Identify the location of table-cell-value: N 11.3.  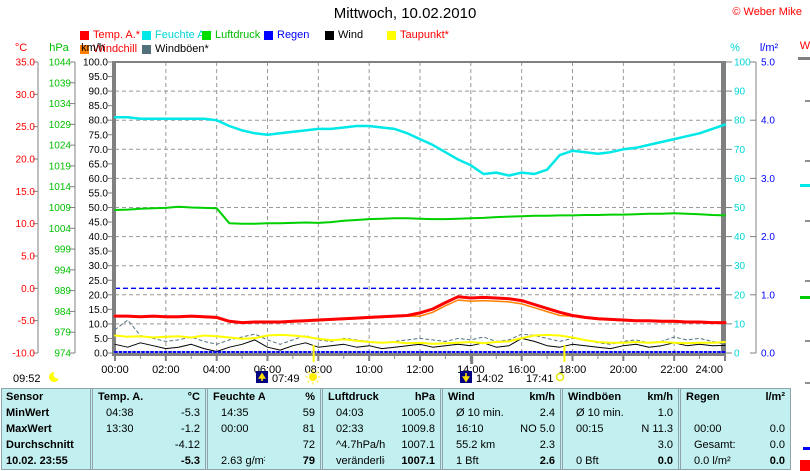
(657, 429).